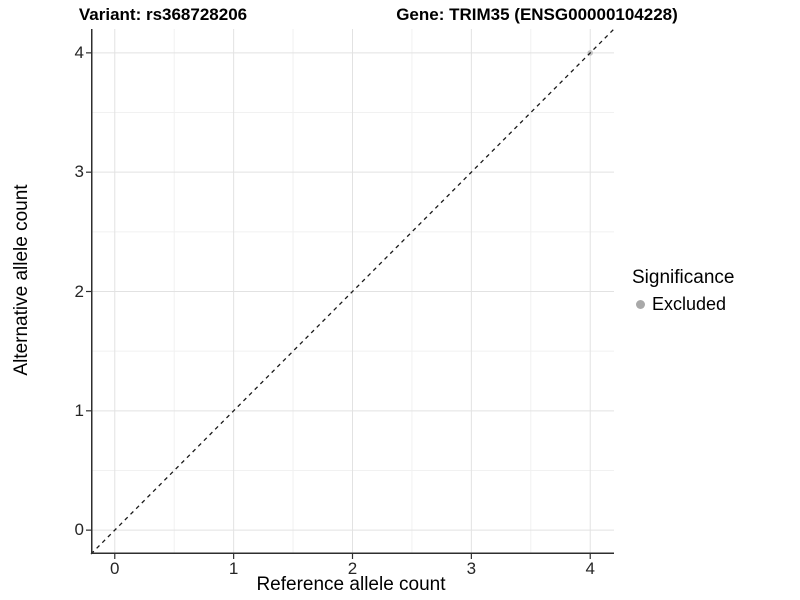  What do you see at coordinates (683, 291) in the screenshot?
I see `legend: Significance Excluded` at bounding box center [683, 291].